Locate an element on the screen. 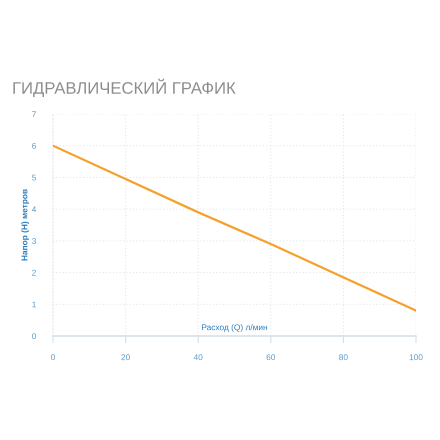 The width and height of the screenshot is (440, 440). x-tick-label: 0 is located at coordinates (53, 357).